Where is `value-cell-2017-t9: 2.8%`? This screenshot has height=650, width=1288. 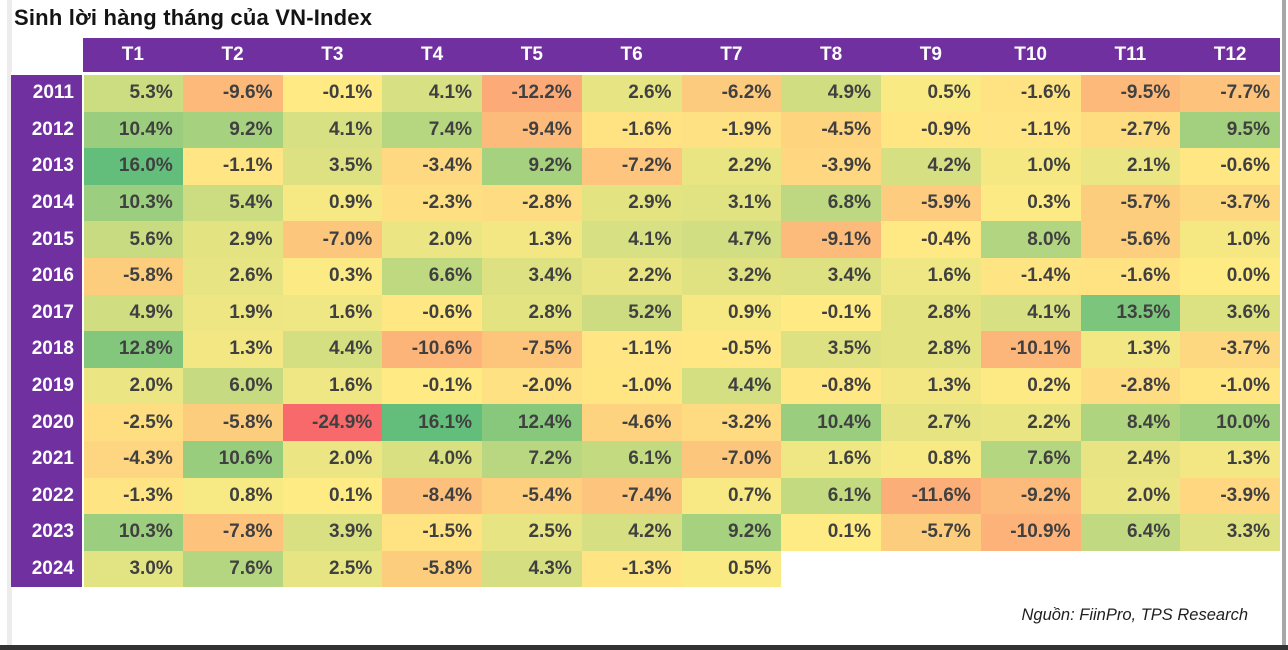 value-cell-2017-t9: 2.8% is located at coordinates (931, 313).